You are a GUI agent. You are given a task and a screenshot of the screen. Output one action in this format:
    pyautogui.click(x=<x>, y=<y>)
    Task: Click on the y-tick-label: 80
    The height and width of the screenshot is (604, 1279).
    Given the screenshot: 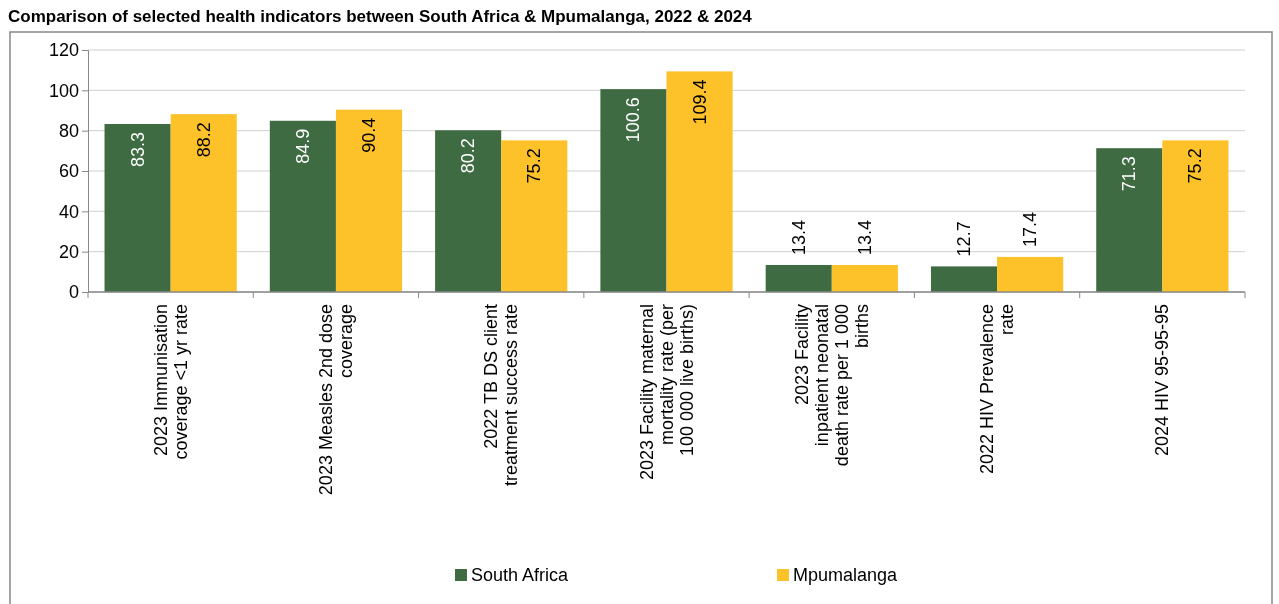 What is the action you would take?
    pyautogui.click(x=68, y=130)
    